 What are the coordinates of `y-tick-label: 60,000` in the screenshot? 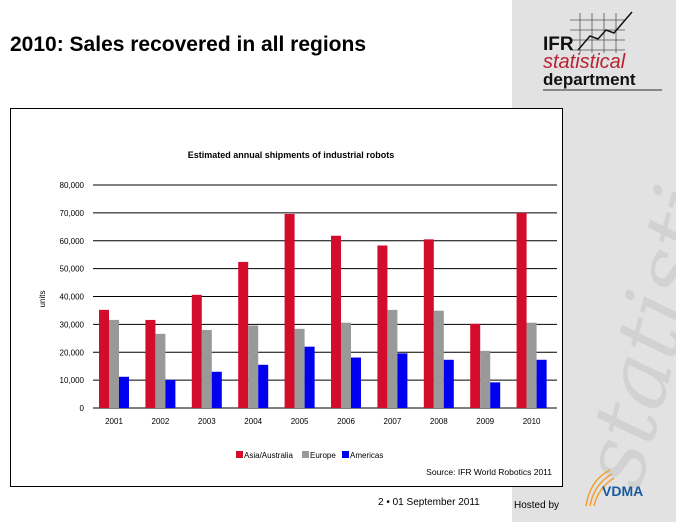 It's located at (72, 241).